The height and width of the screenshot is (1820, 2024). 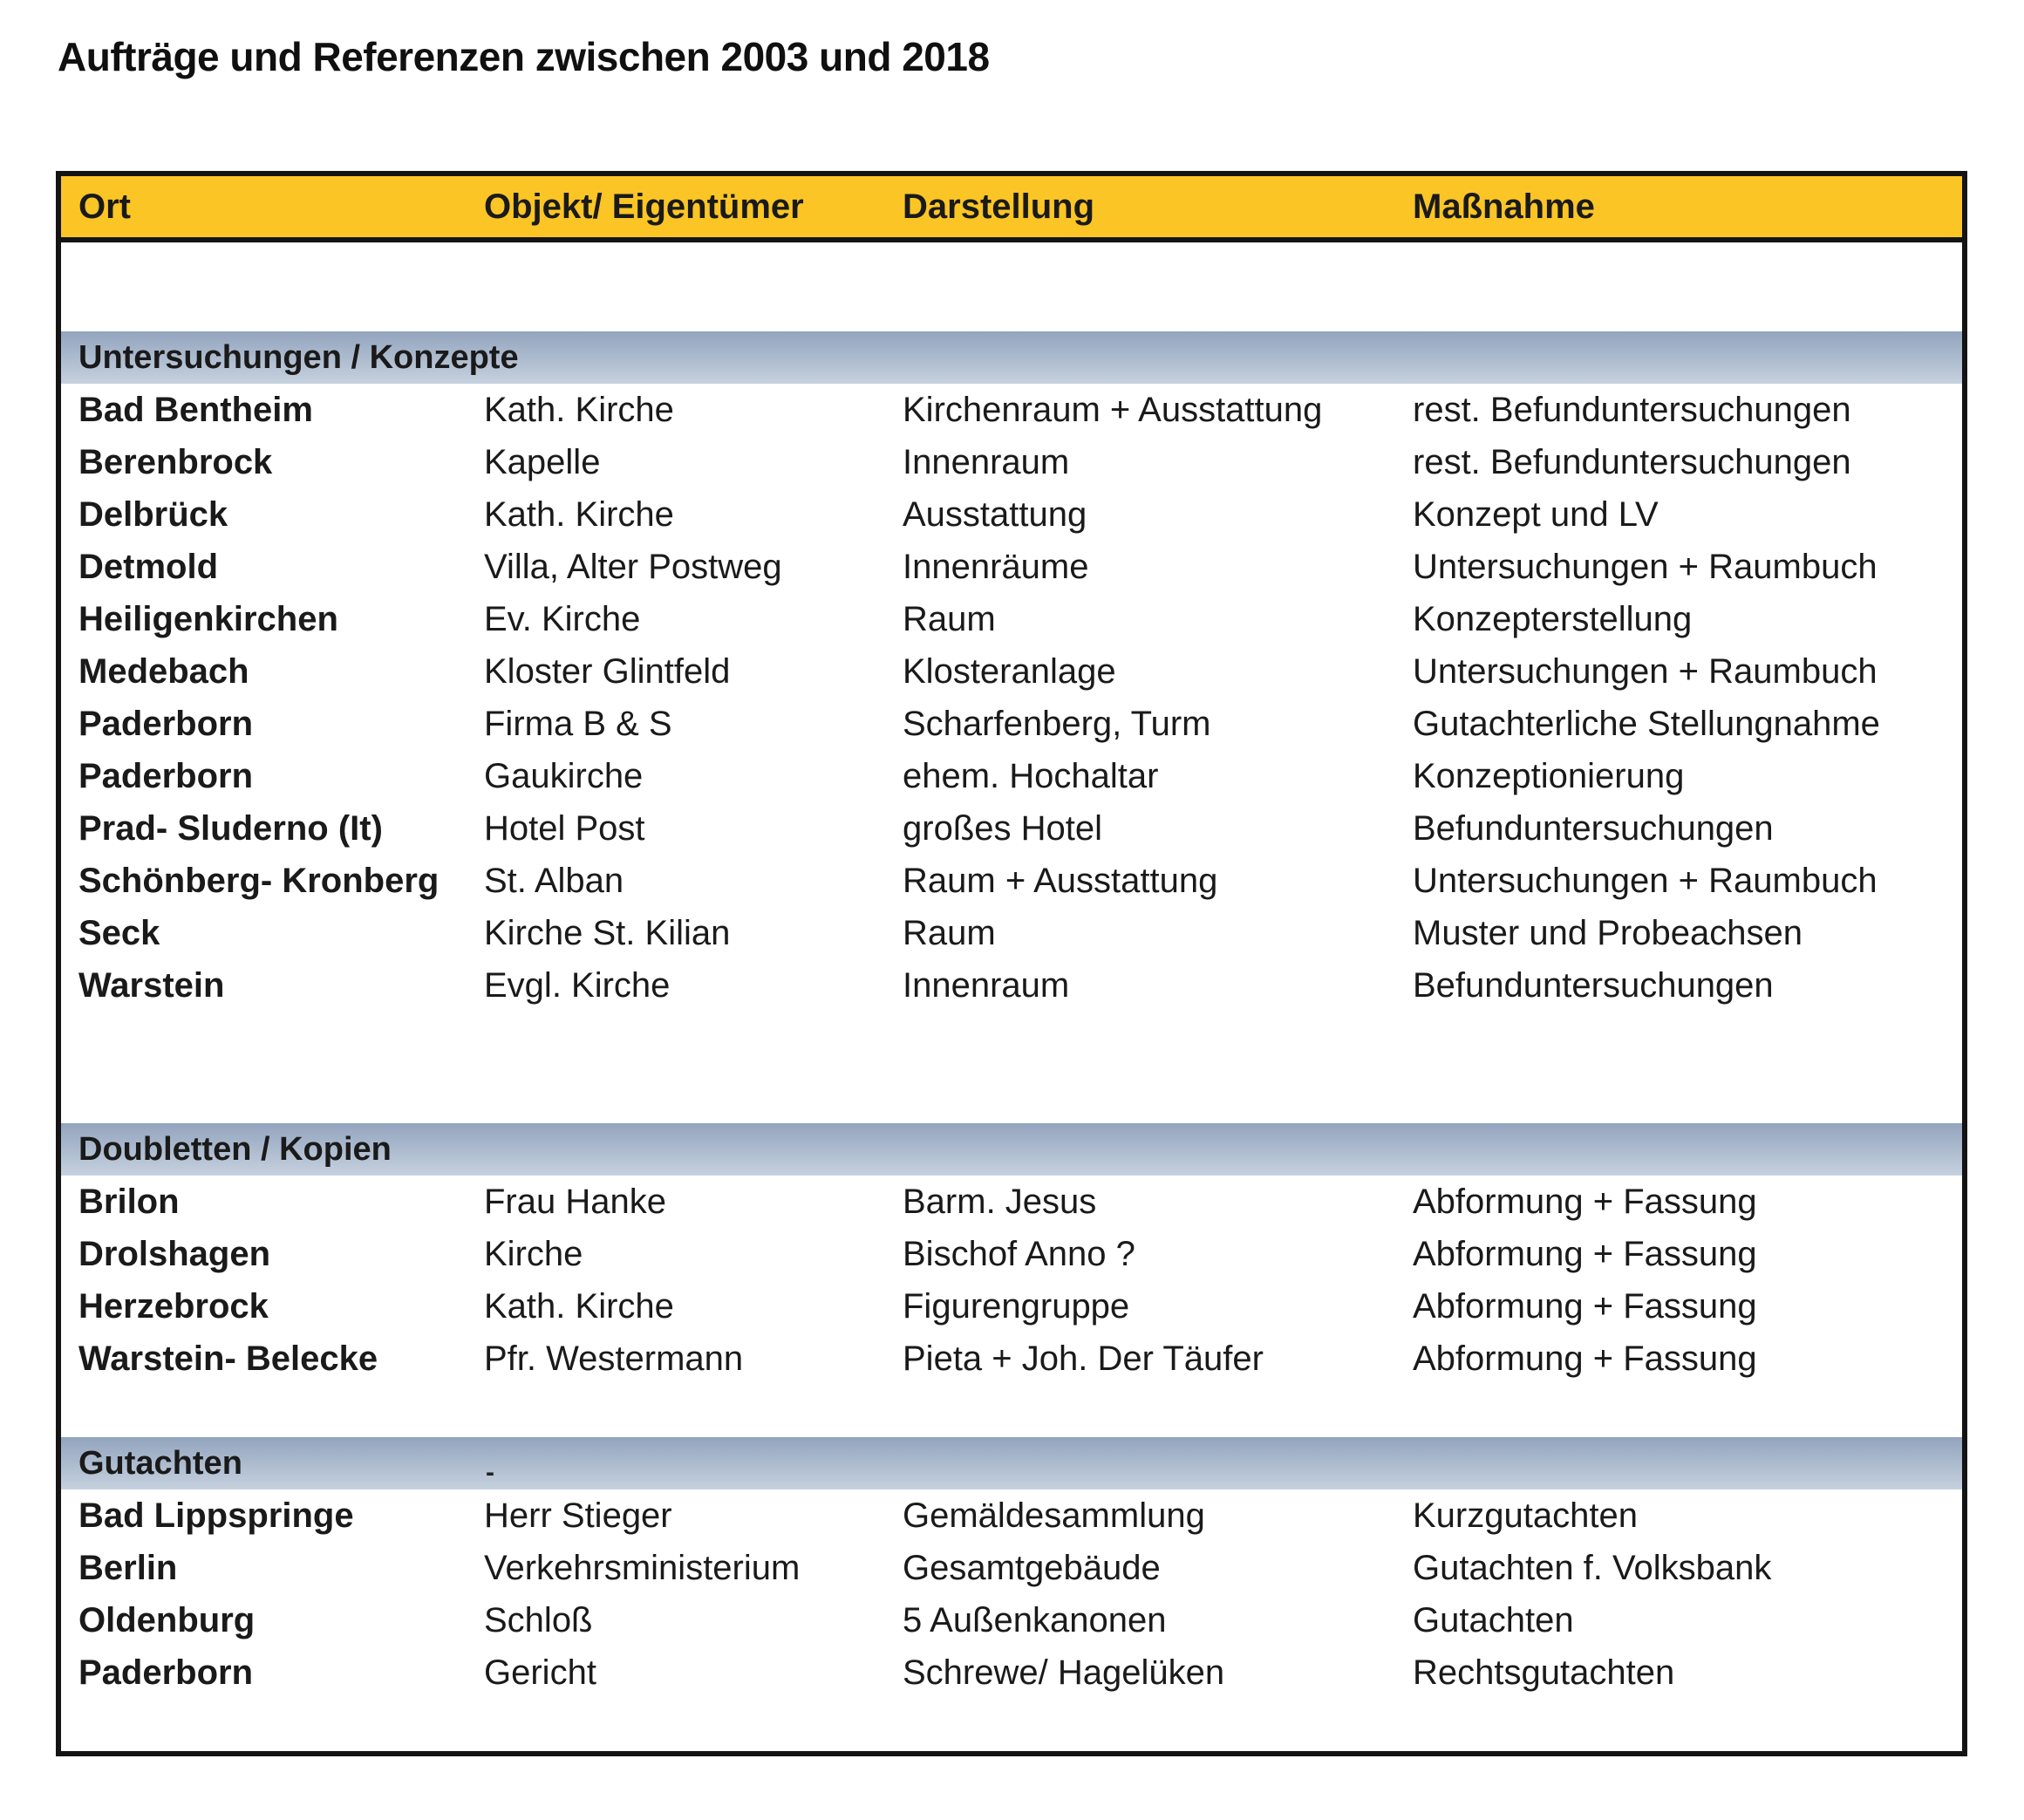 What do you see at coordinates (1019, 1253) in the screenshot?
I see `cell-darstellung: Bischof Anno ?` at bounding box center [1019, 1253].